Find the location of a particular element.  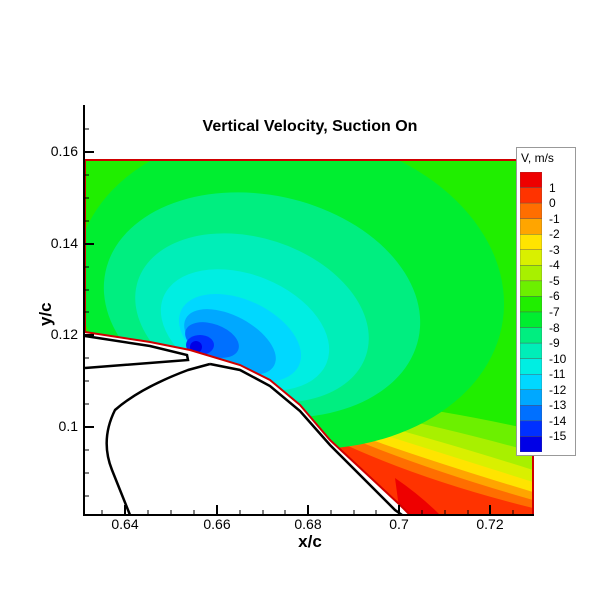

colorbar-level-label: -6 is located at coordinates (554, 296).